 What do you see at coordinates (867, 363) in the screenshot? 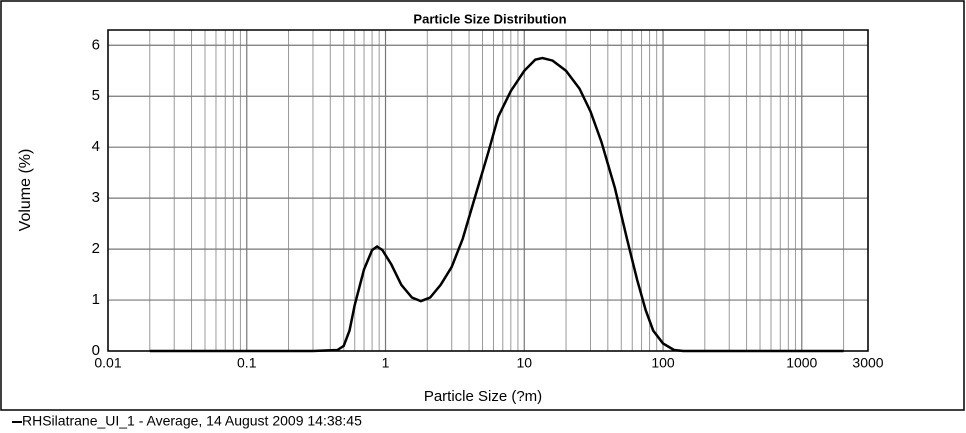
I see `x-tick-label: 3000` at bounding box center [867, 363].